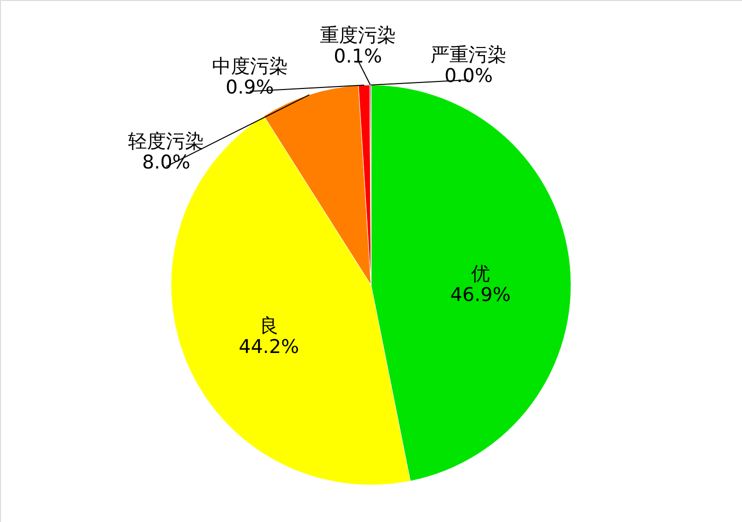 This screenshot has width=742, height=522. What do you see at coordinates (166, 141) in the screenshot?
I see `slice-label: 轻度污染` at bounding box center [166, 141].